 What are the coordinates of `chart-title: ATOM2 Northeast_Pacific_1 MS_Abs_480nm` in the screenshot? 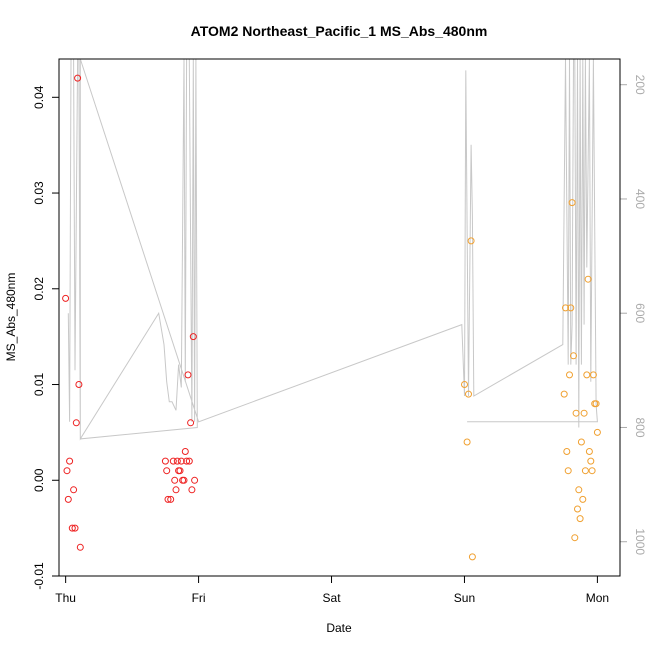 It's located at (339, 31).